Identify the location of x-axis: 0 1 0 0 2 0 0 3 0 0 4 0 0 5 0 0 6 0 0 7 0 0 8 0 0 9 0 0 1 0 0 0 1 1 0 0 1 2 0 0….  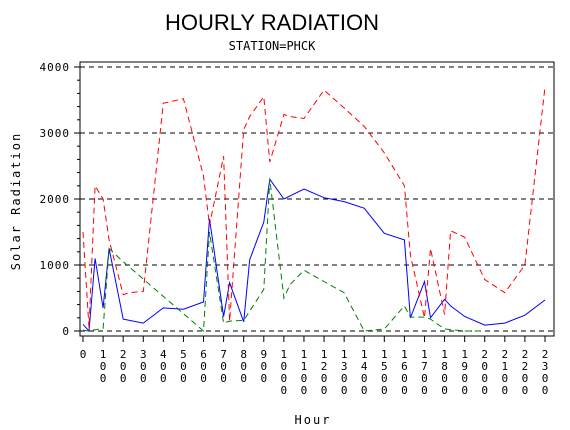
(314, 366).